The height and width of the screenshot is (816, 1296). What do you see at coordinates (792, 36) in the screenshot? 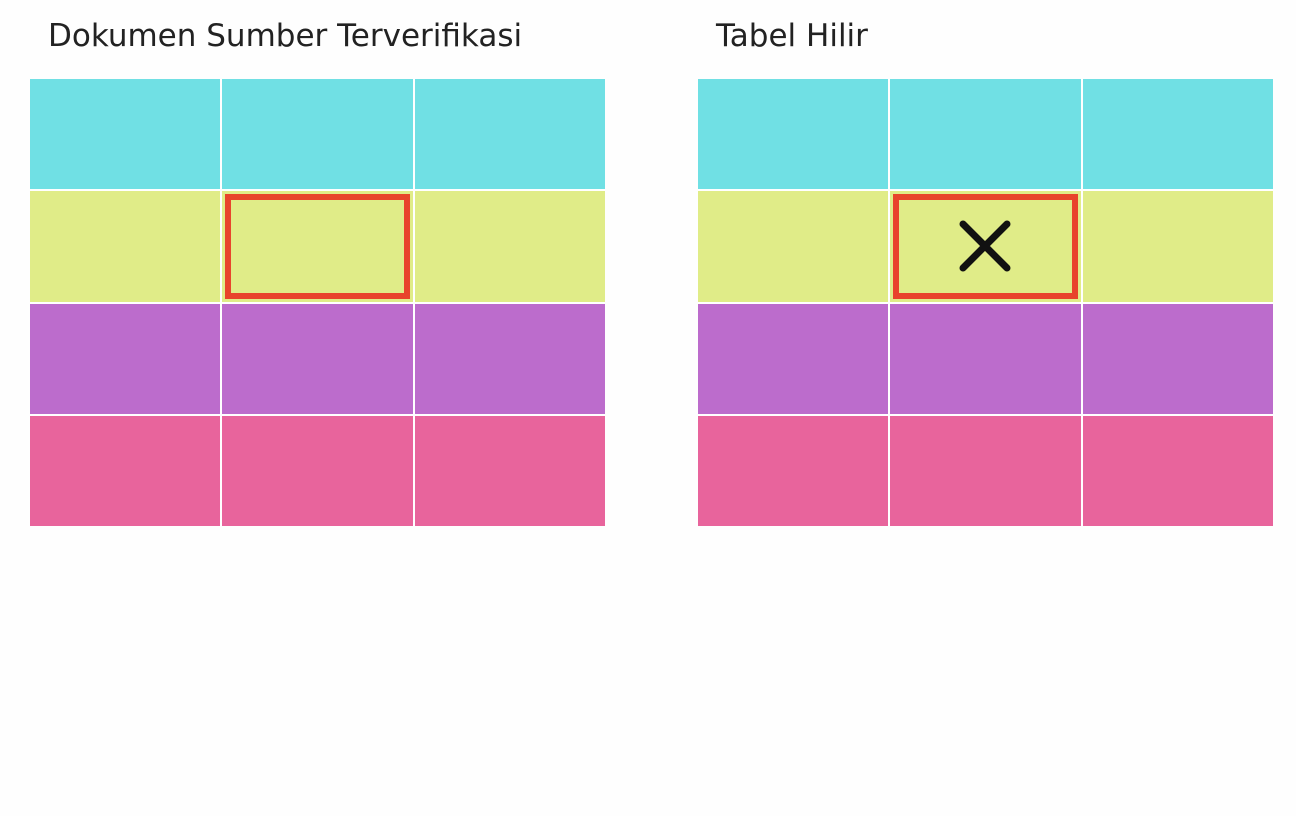
I see `right-panel-title: Tabel Hilir` at bounding box center [792, 36].